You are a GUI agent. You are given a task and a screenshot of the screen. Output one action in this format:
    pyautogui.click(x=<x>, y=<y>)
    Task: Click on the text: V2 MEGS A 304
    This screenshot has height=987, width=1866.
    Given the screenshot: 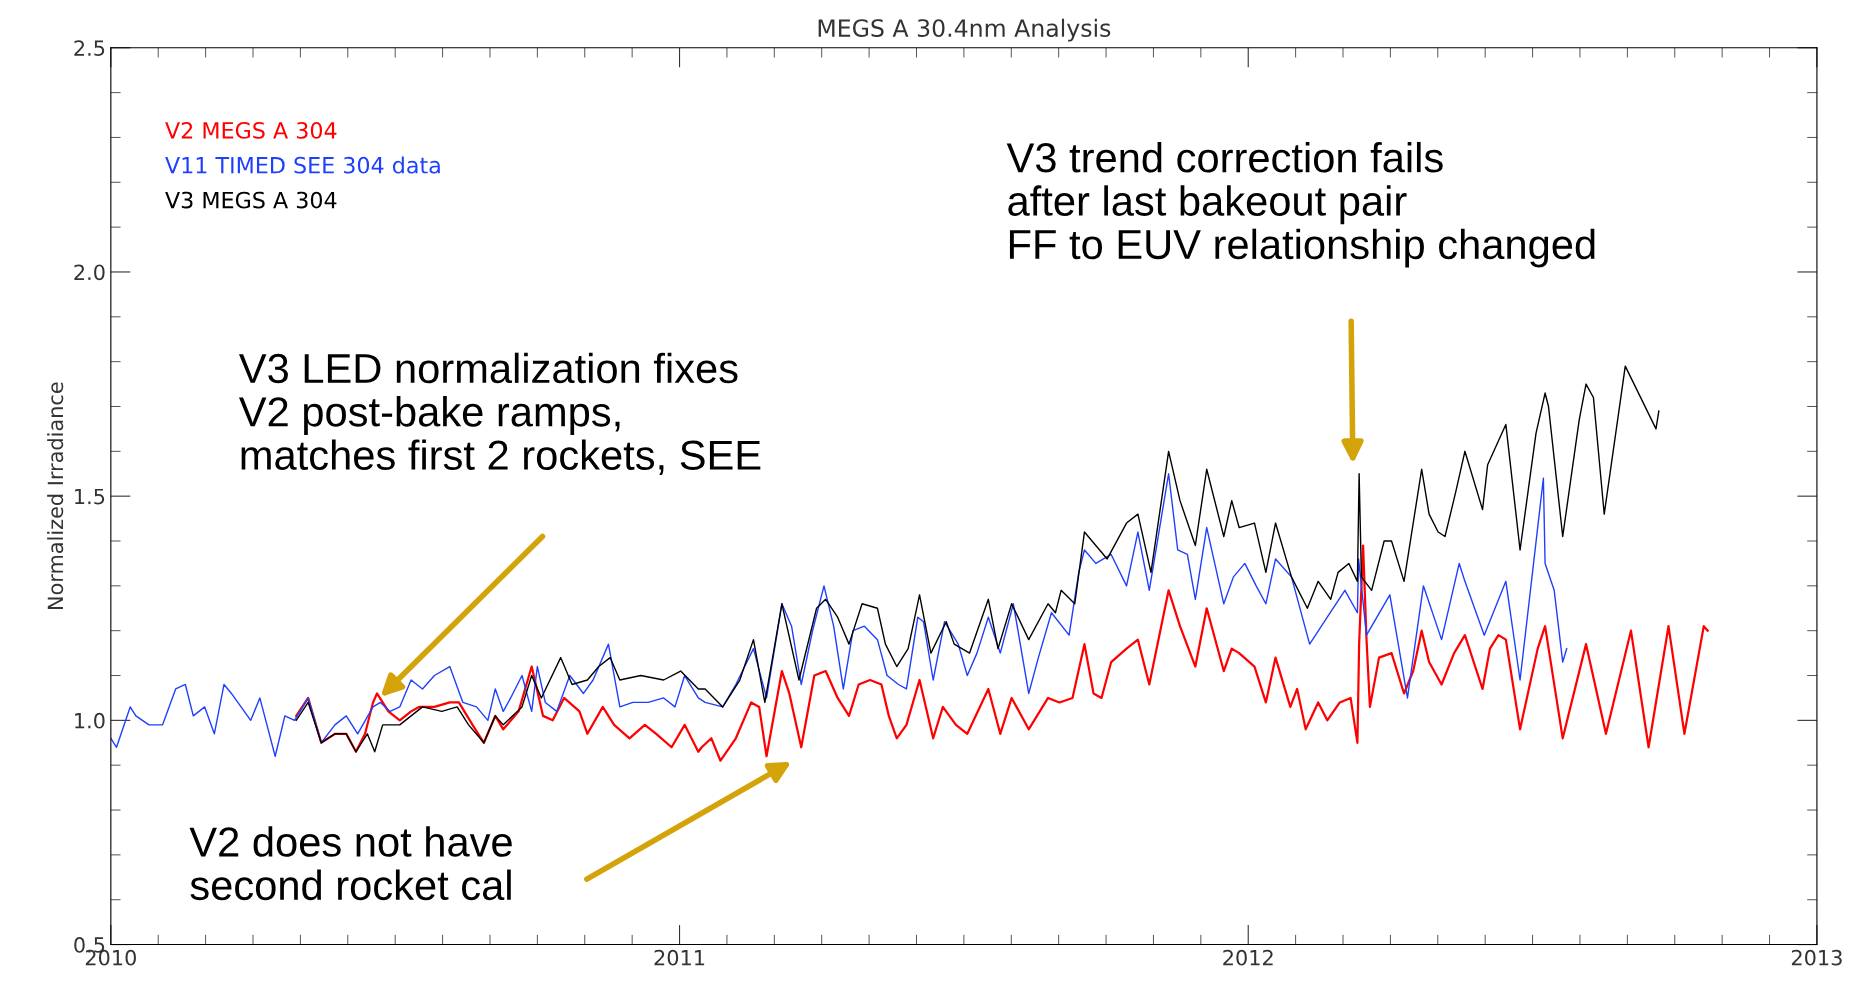 What is the action you would take?
    pyautogui.click(x=251, y=130)
    